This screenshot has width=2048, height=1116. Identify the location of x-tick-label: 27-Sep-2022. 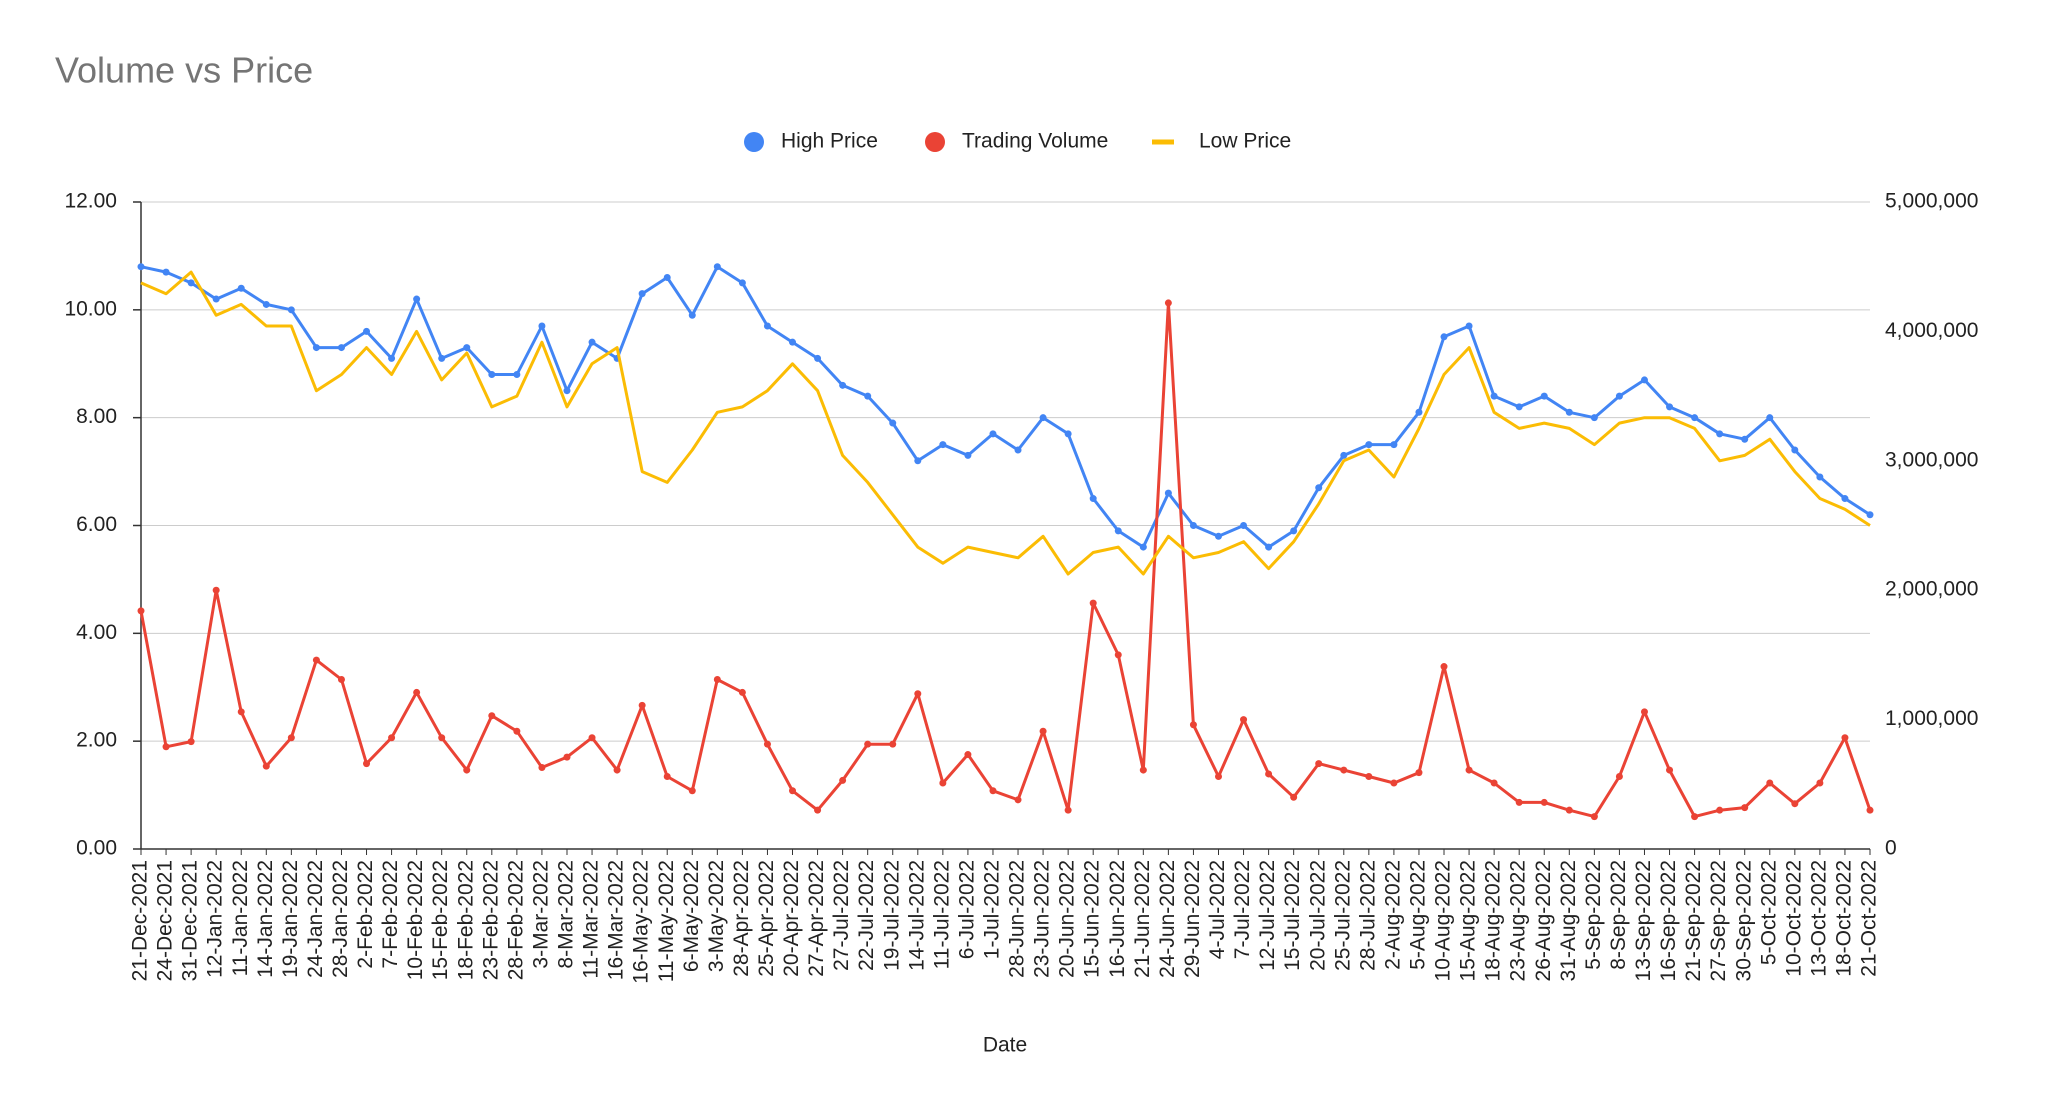
(1718, 920).